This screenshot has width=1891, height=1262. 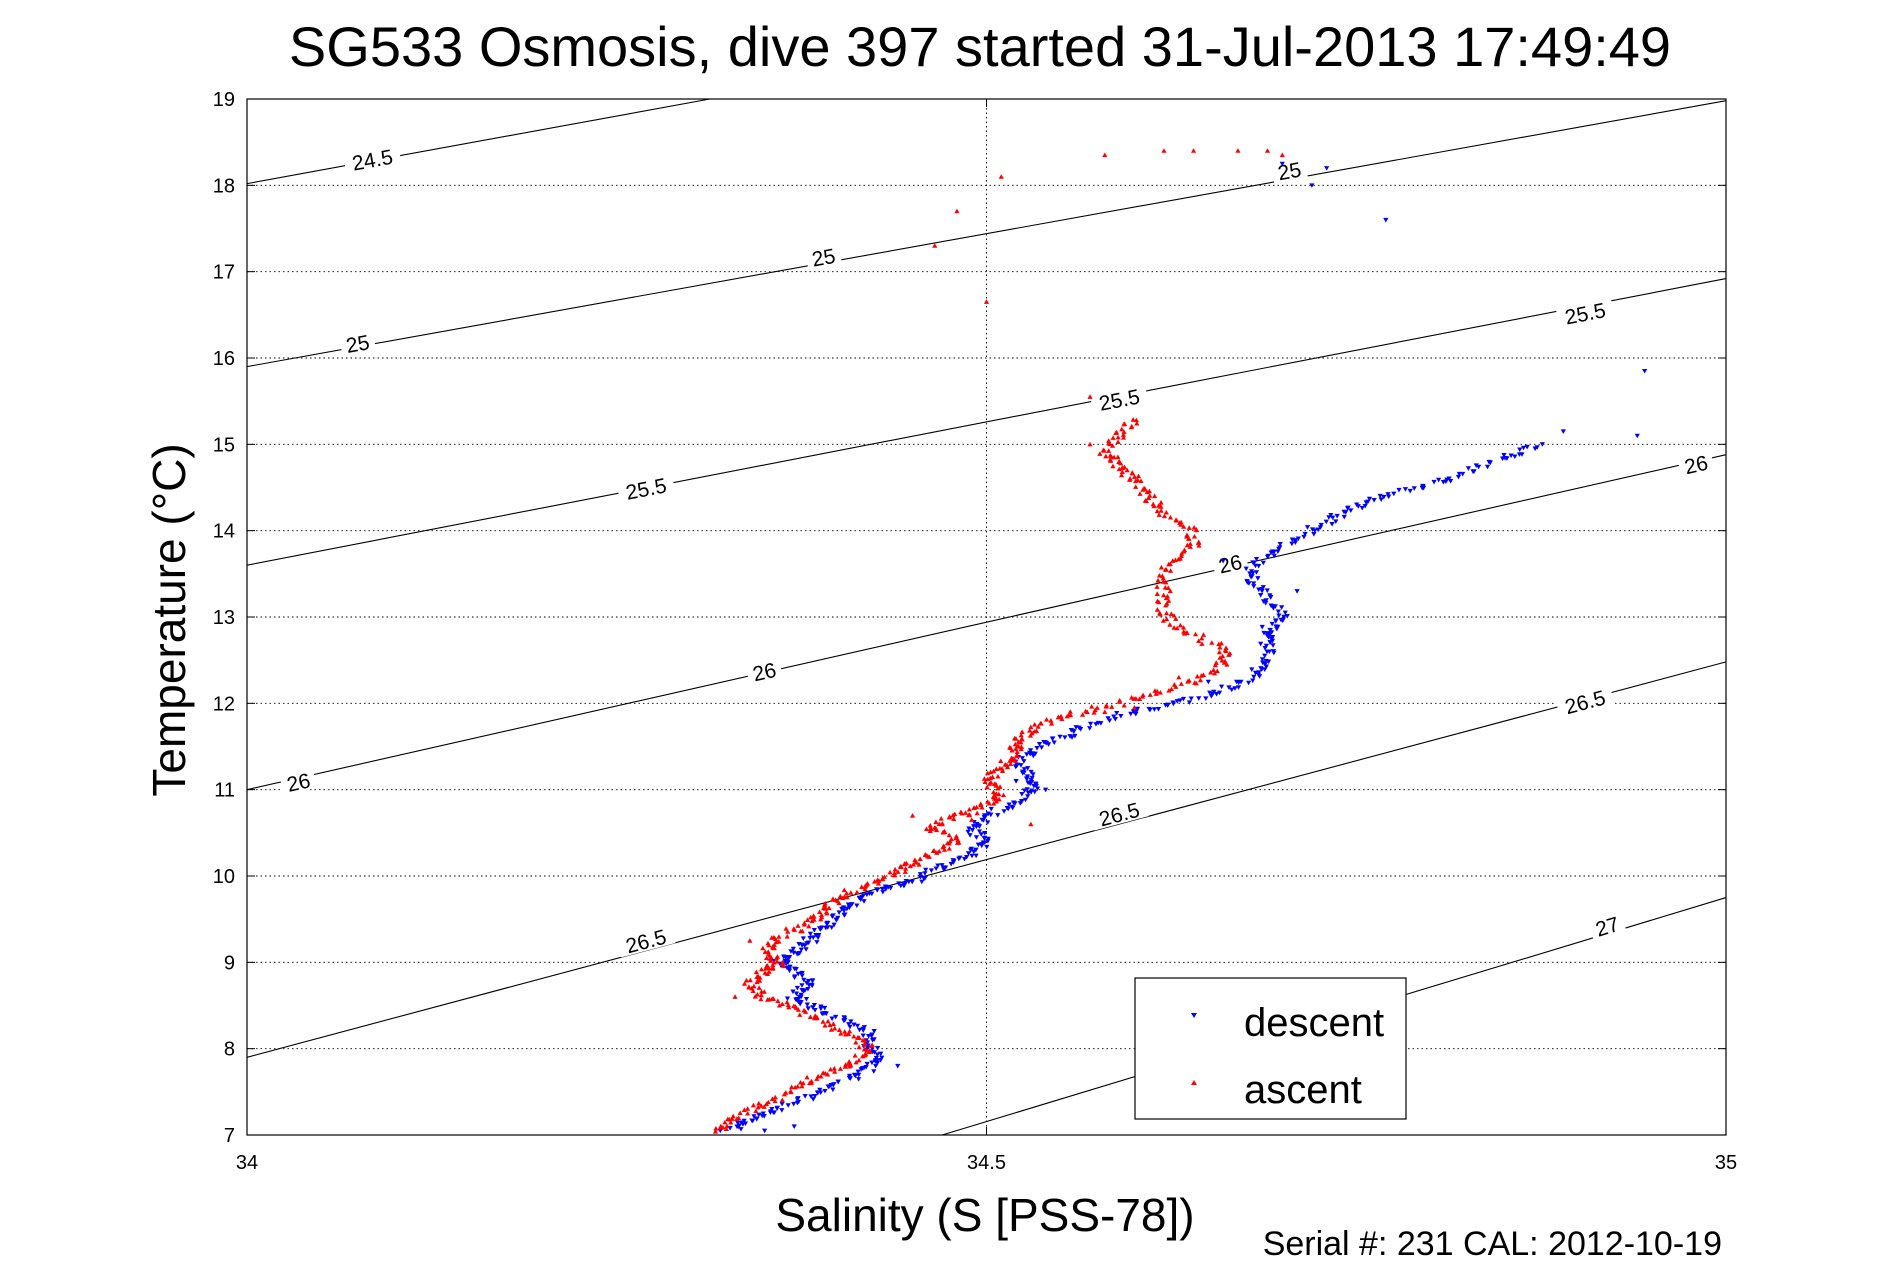 I want to click on contour-label-background, so click(x=763, y=670).